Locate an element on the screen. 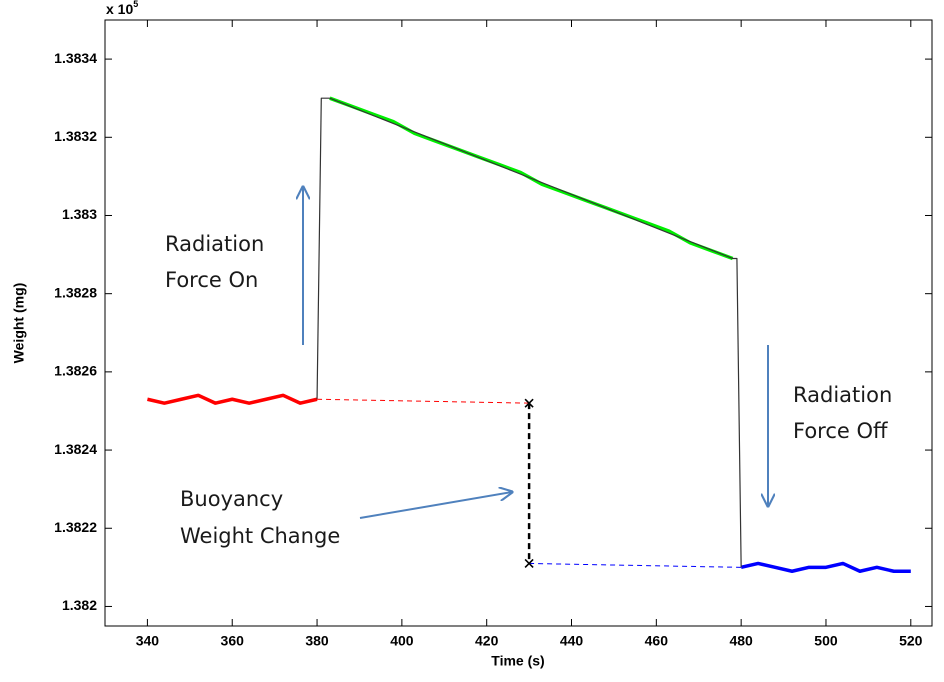  y-tick-label: 1.382 is located at coordinates (79, 605).